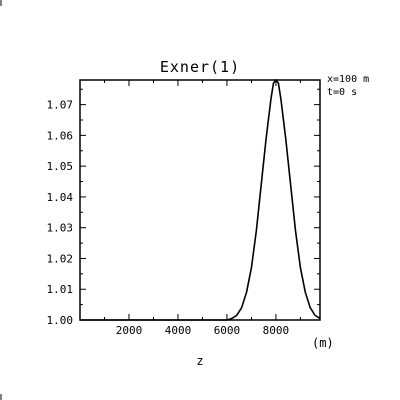 Image resolution: width=400 pixels, height=400 pixels. Describe the element at coordinates (200, 67) in the screenshot. I see `chart-title: Exner(1)` at that location.